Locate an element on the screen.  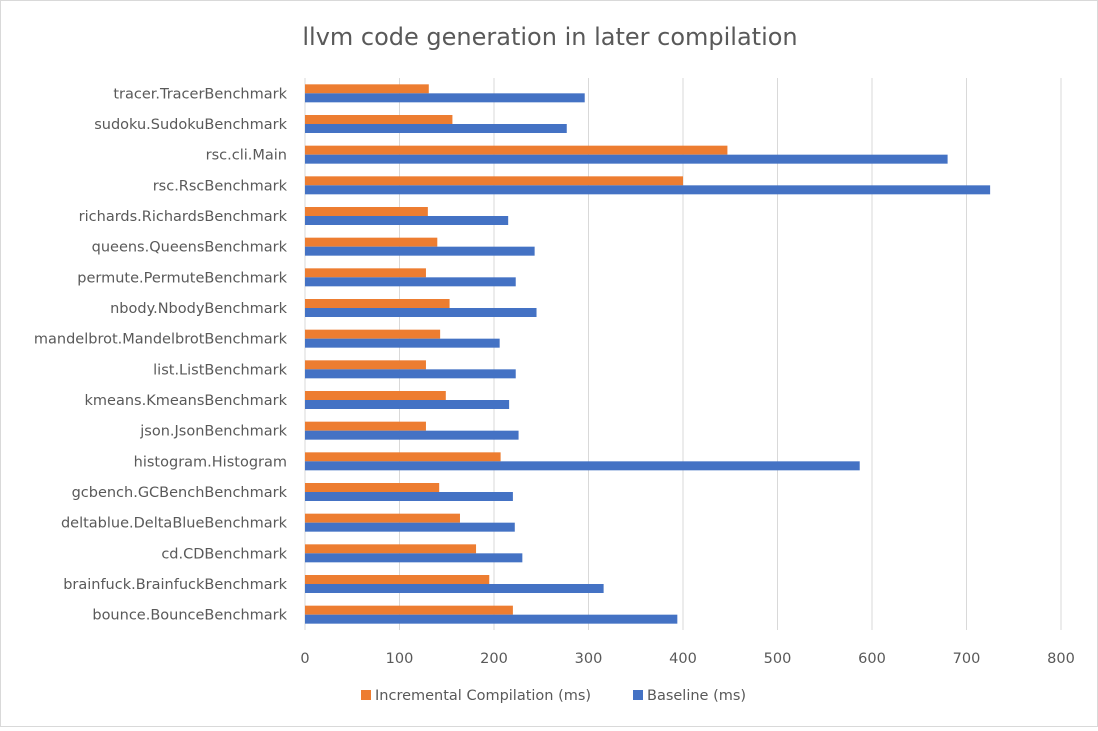
x-tick-label: 800 is located at coordinates (1061, 659).